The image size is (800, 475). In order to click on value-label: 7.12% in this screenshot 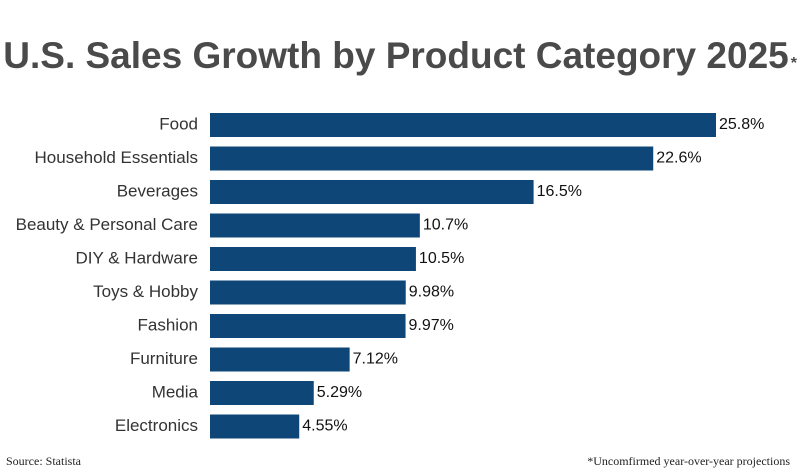, I will do `click(375, 359)`.